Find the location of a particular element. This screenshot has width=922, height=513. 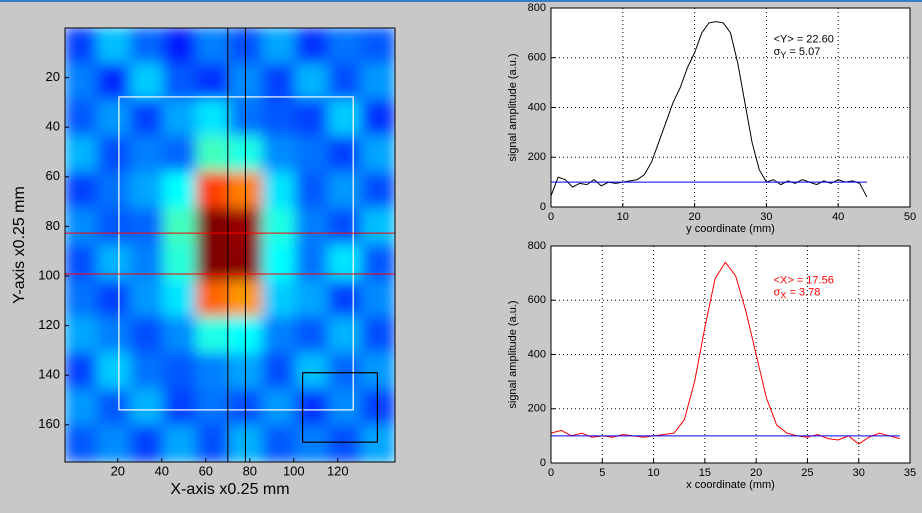

y-tick-label: 140 is located at coordinates (49, 374).